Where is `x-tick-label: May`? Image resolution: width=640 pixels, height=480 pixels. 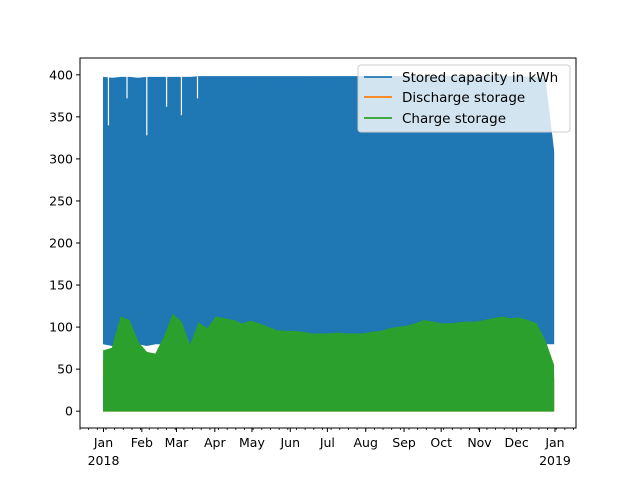
x-tick-label: May is located at coordinates (252, 442).